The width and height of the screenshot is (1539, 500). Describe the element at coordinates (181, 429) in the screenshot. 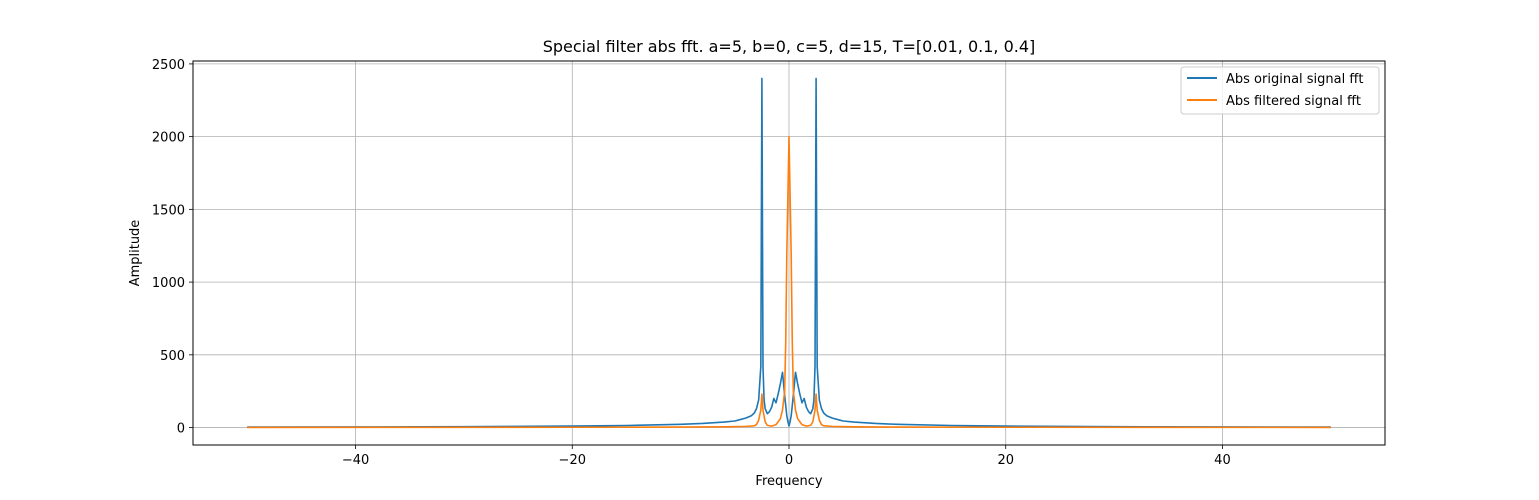

I see `y-tick-label: 0` at that location.